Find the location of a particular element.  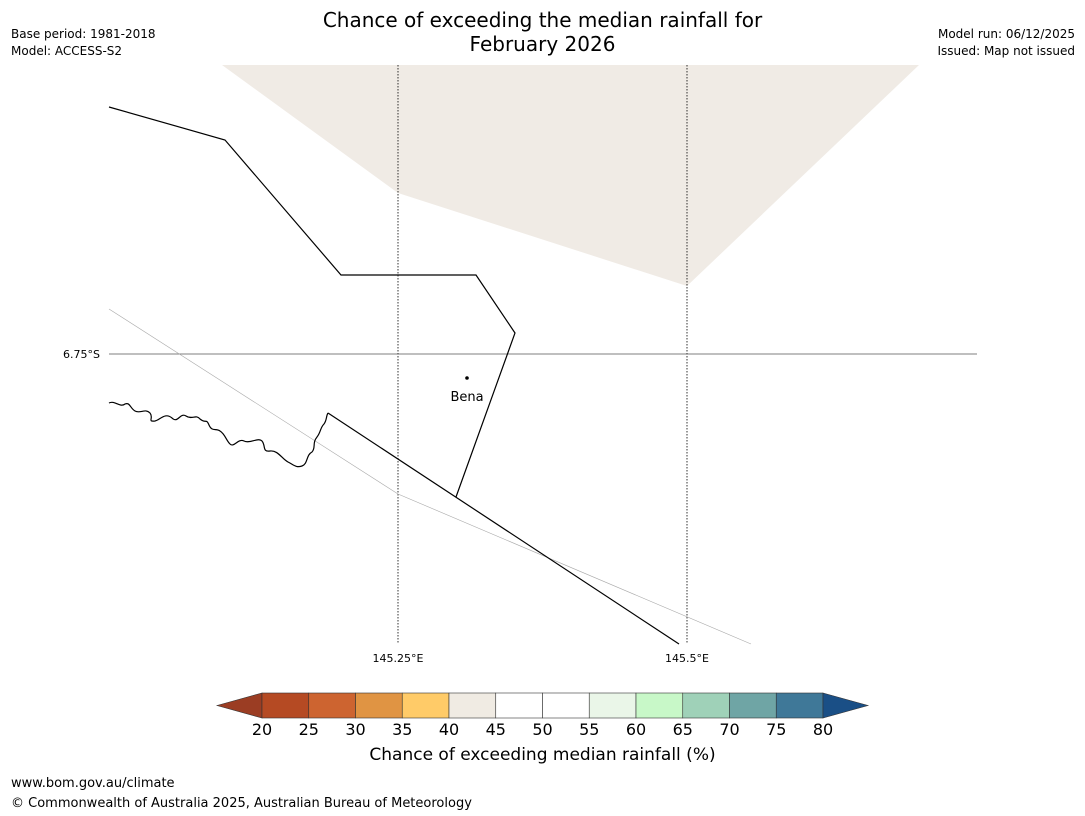

colorbar-tick-label: 70 is located at coordinates (729, 729).